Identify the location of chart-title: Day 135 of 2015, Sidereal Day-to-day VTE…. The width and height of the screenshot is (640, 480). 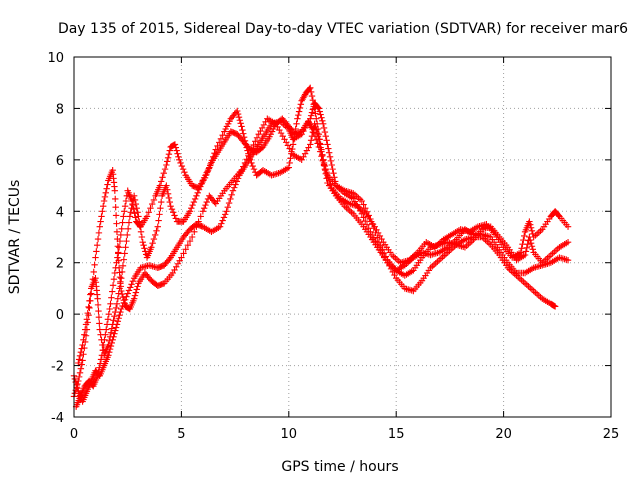
(343, 29).